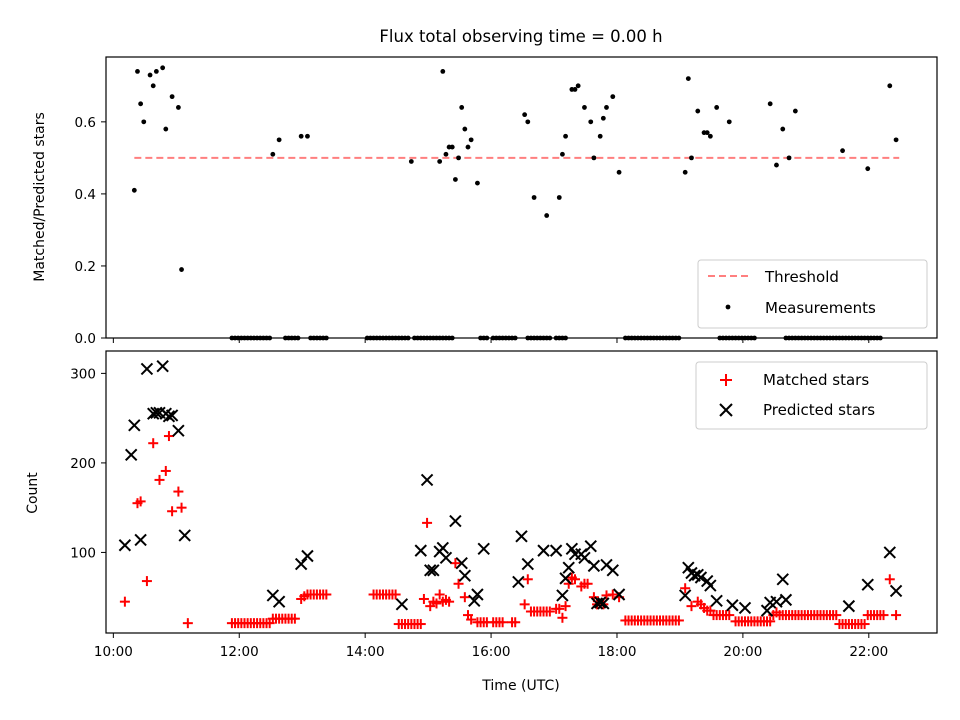  What do you see at coordinates (85, 339) in the screenshot?
I see `top-y-tick-label: 0.0` at bounding box center [85, 339].